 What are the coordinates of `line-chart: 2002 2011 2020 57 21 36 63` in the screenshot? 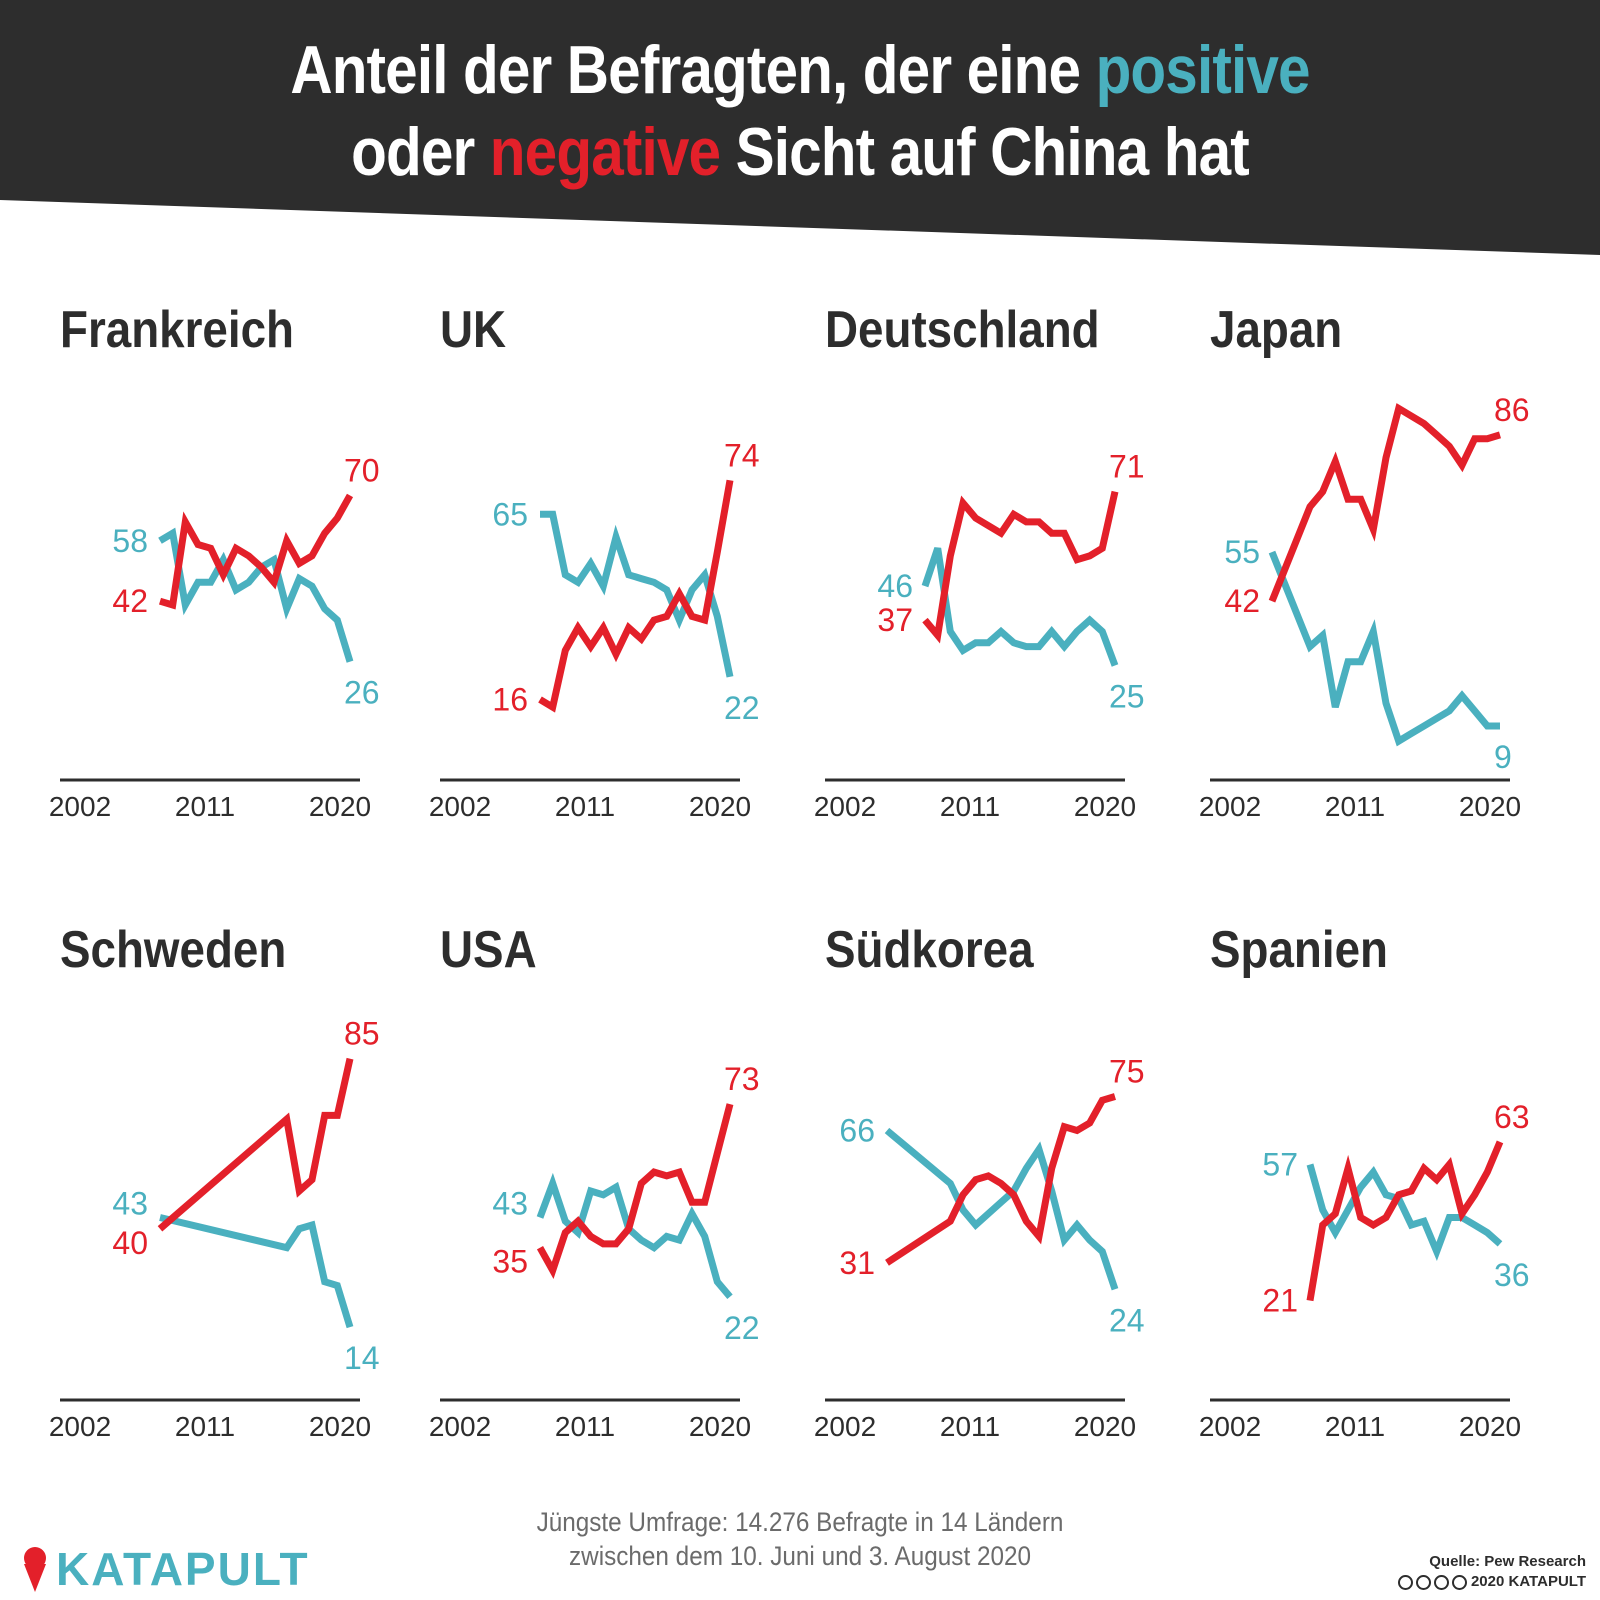 It's located at (1364, 1270).